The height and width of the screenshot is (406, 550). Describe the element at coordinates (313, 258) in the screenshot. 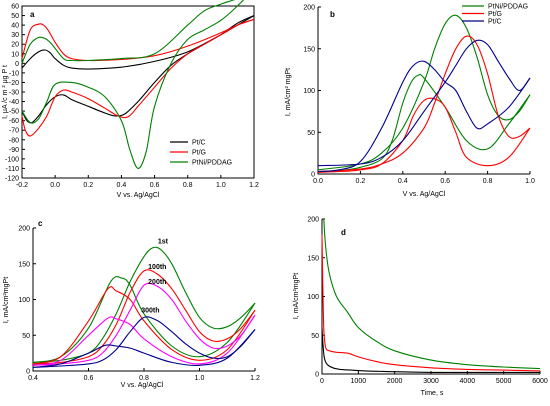

I see `panel-d-ytick-label: 150` at that location.